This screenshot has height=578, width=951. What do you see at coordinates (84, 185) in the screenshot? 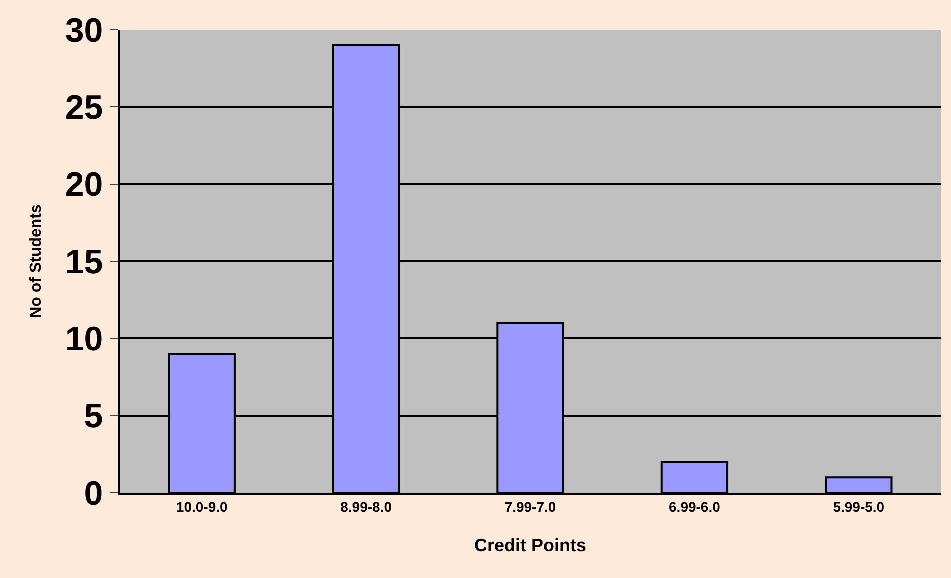
I see `y-tick-label: 20` at bounding box center [84, 185].